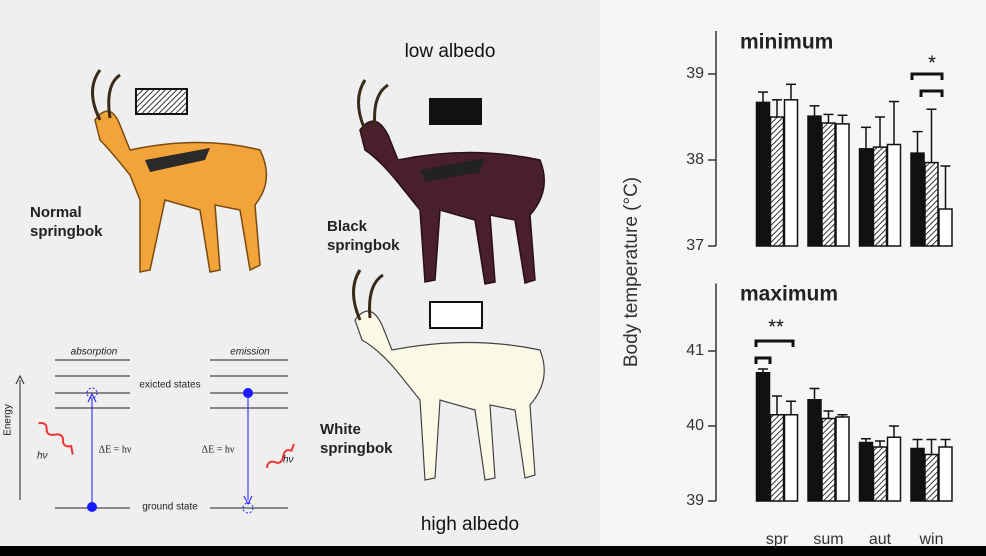 This screenshot has height=556, width=986. What do you see at coordinates (94, 352) in the screenshot?
I see `diagram-label: absorption` at bounding box center [94, 352].